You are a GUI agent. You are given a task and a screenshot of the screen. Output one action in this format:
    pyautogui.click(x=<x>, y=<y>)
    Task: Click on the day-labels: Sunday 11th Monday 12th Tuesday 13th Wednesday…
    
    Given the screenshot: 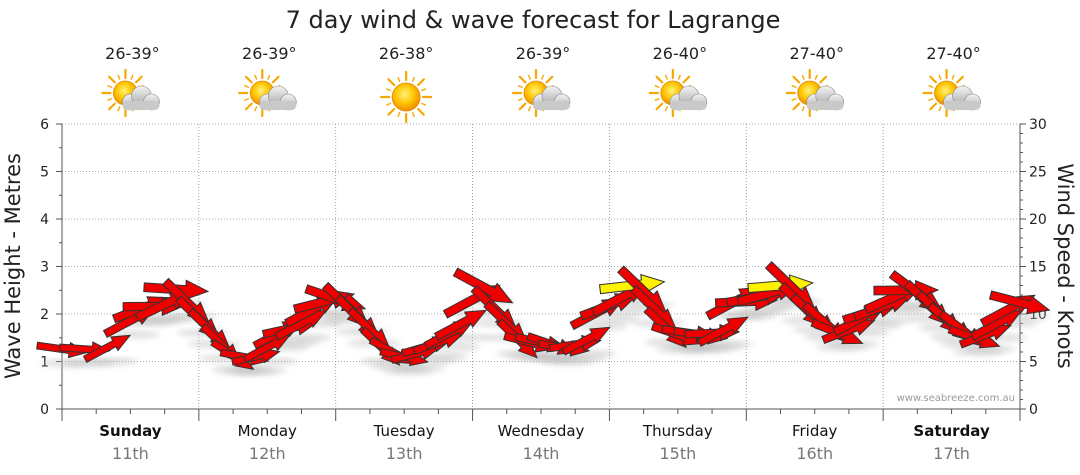 What is the action you would take?
    pyautogui.click(x=544, y=442)
    